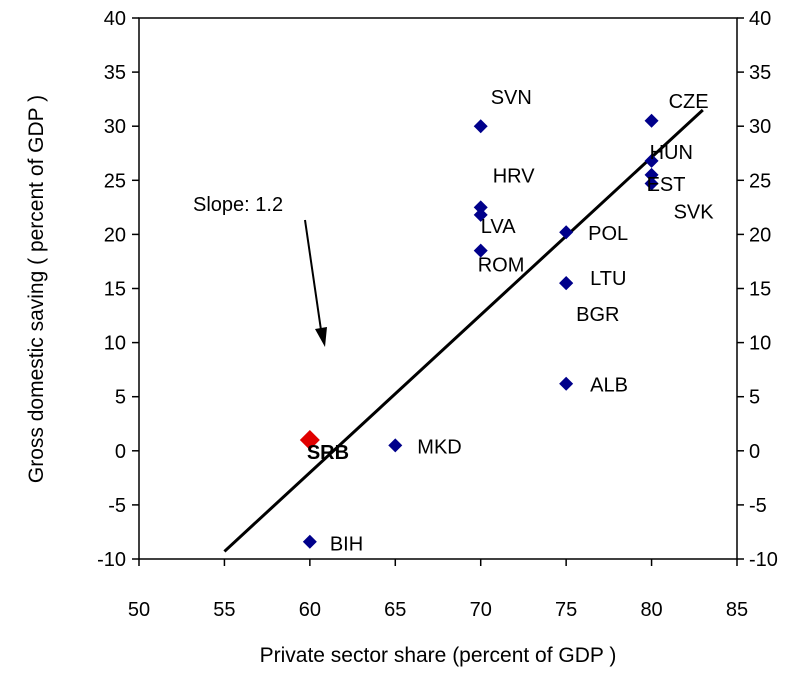  I want to click on point-label-svk: SVK, so click(694, 213).